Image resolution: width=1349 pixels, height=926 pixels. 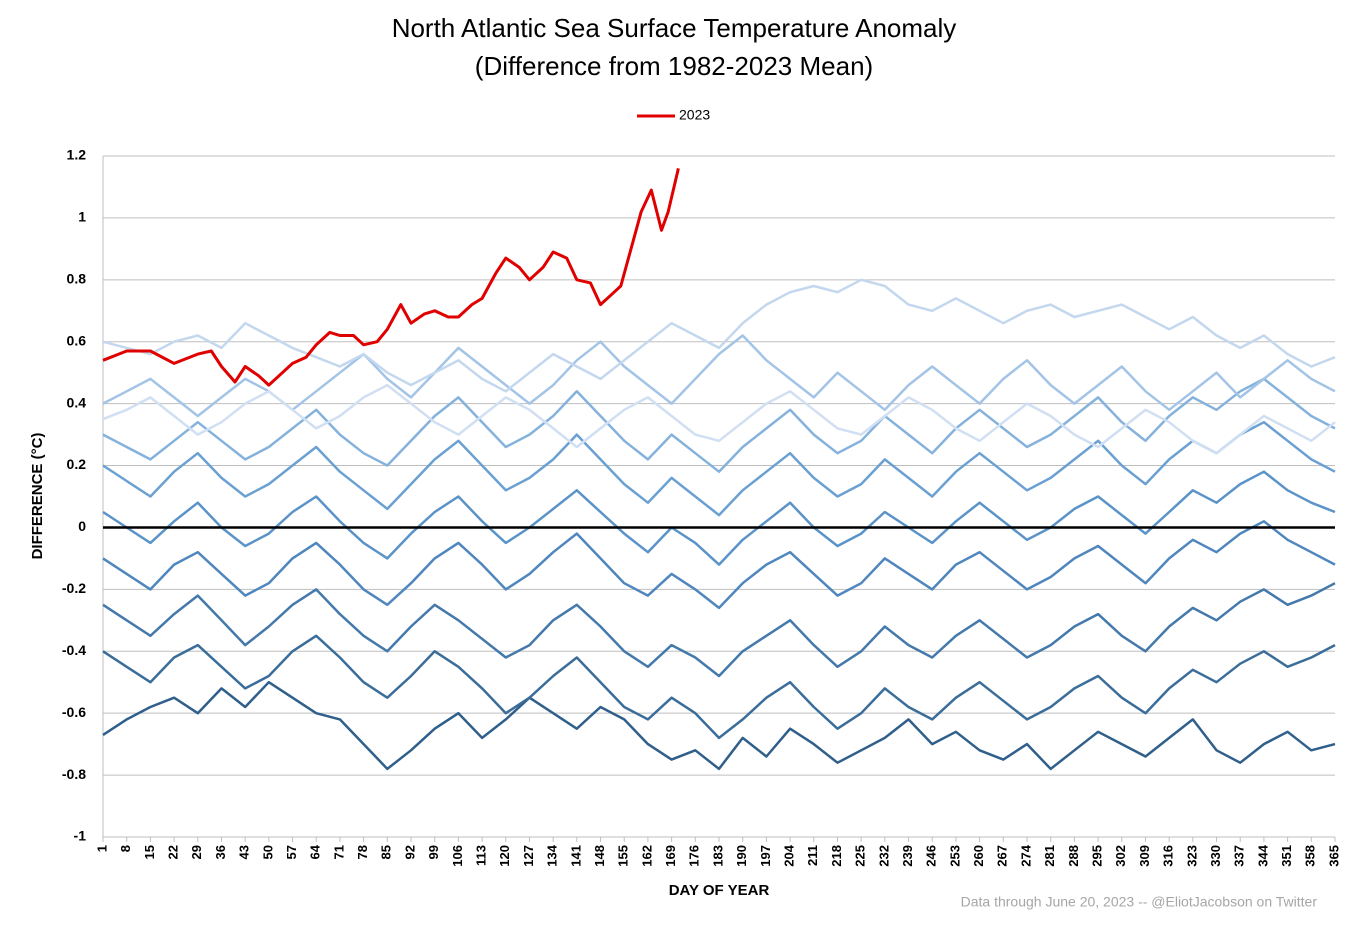 What do you see at coordinates (74, 588) in the screenshot?
I see `y-tick-label: -0.2` at bounding box center [74, 588].